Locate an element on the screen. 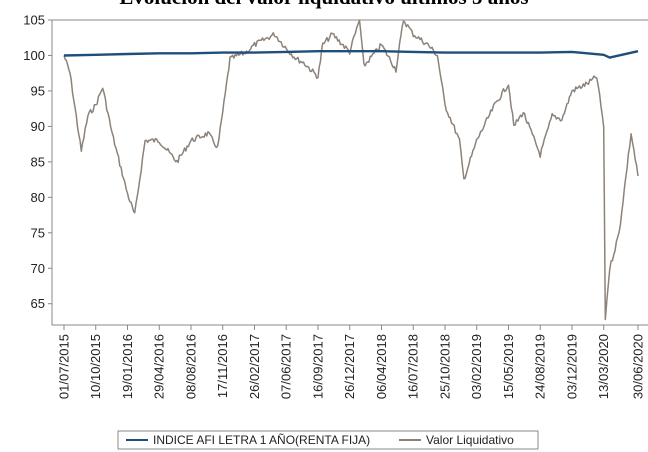  y-tick-label: 65 is located at coordinates (38, 303).